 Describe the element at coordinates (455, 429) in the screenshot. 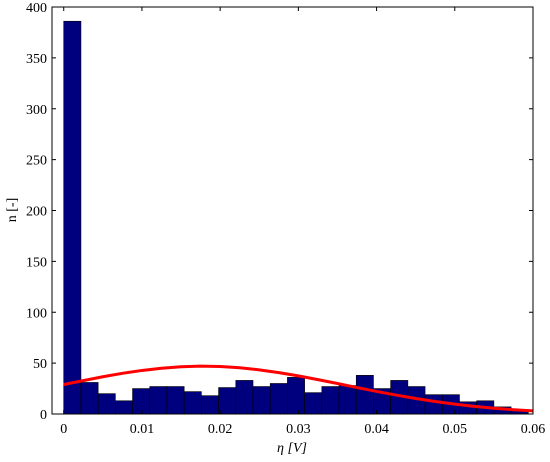

I see `x-tick-label: 0.05` at that location.